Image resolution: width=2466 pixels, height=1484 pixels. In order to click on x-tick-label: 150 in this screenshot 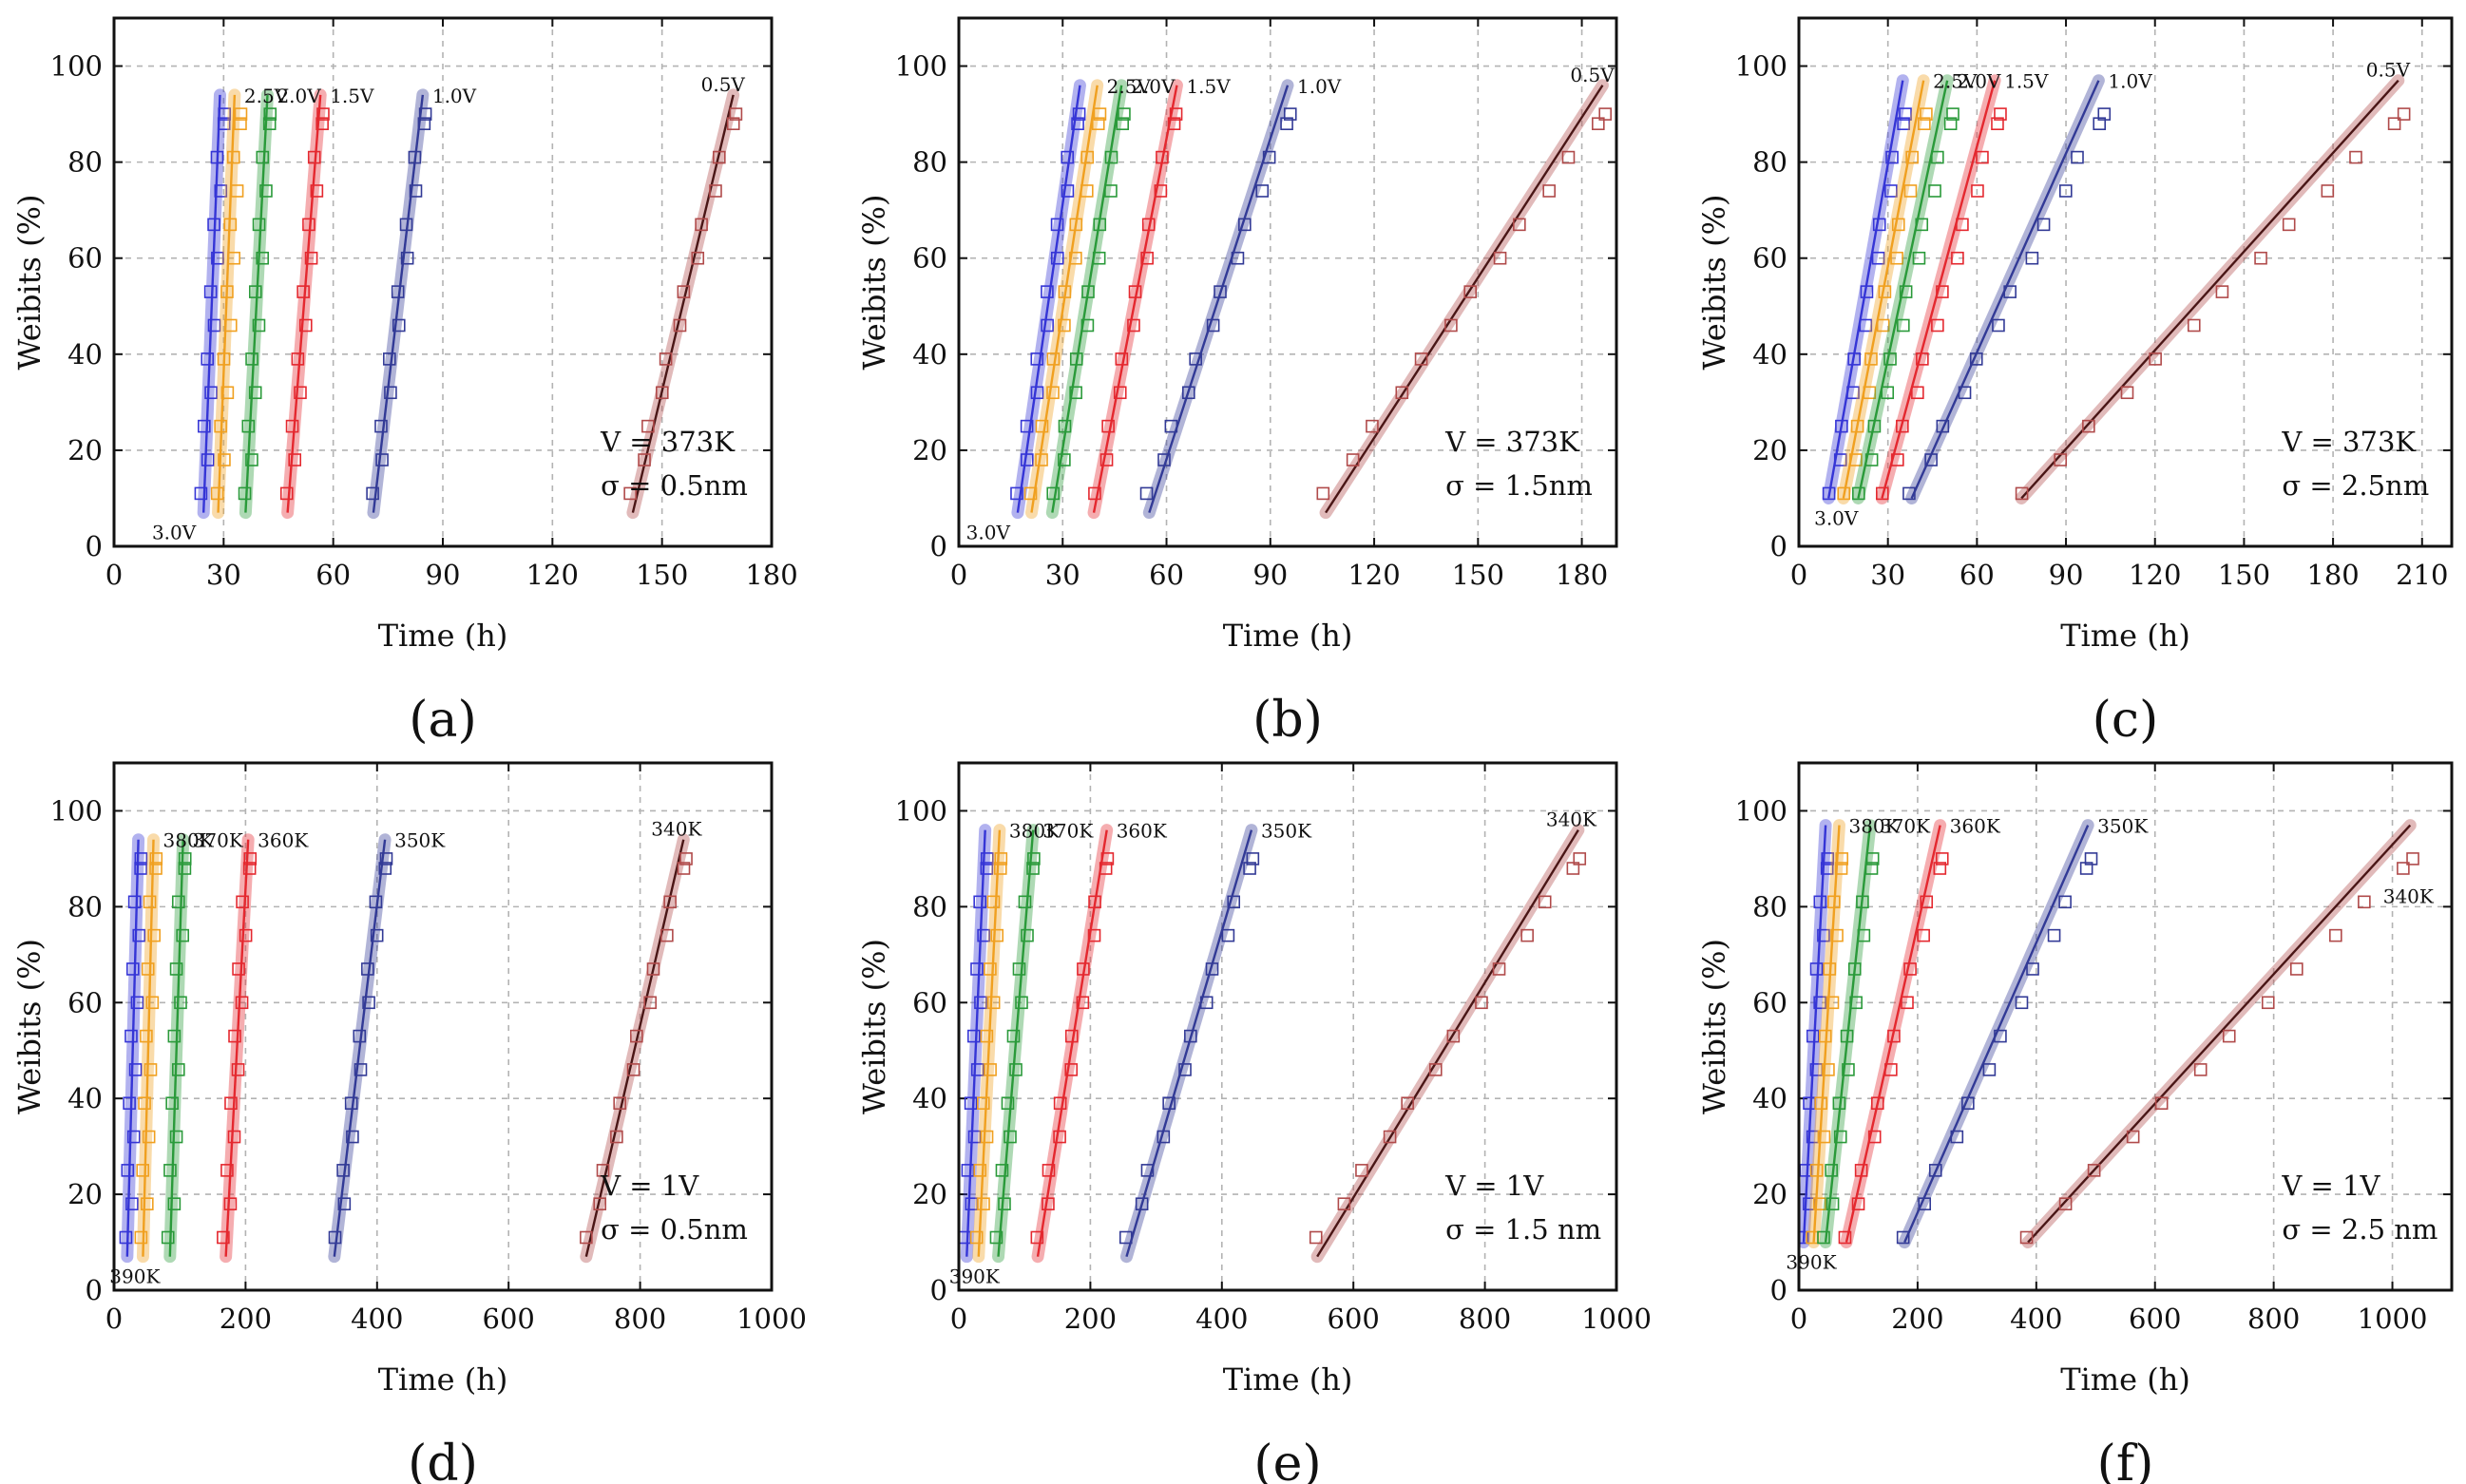, I will do `click(2244, 575)`.